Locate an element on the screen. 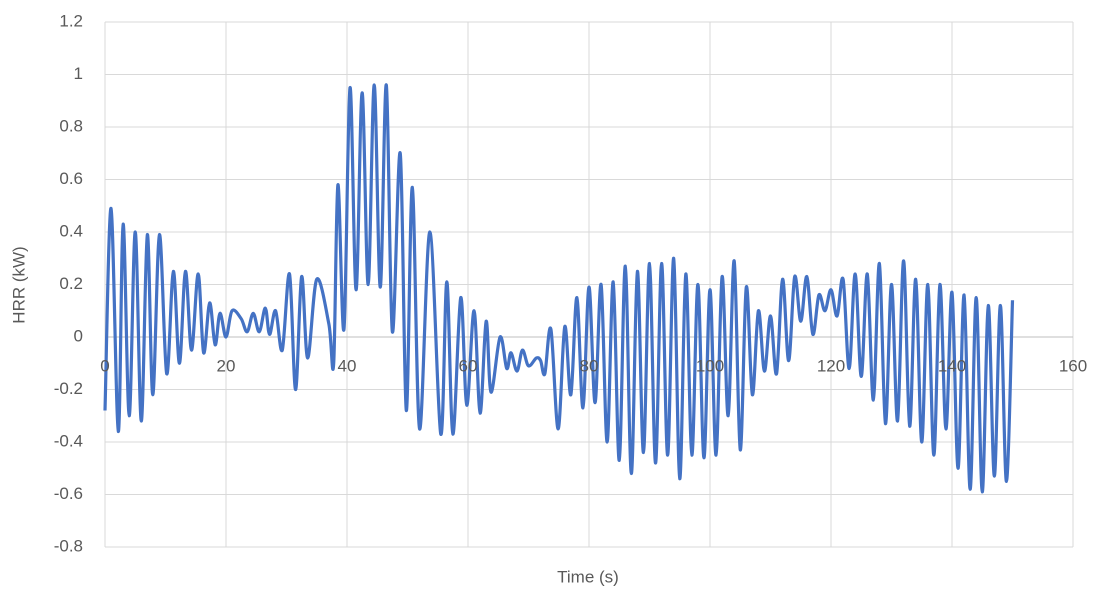 The height and width of the screenshot is (602, 1096). y-tick-label: -0.8 is located at coordinates (68, 545).